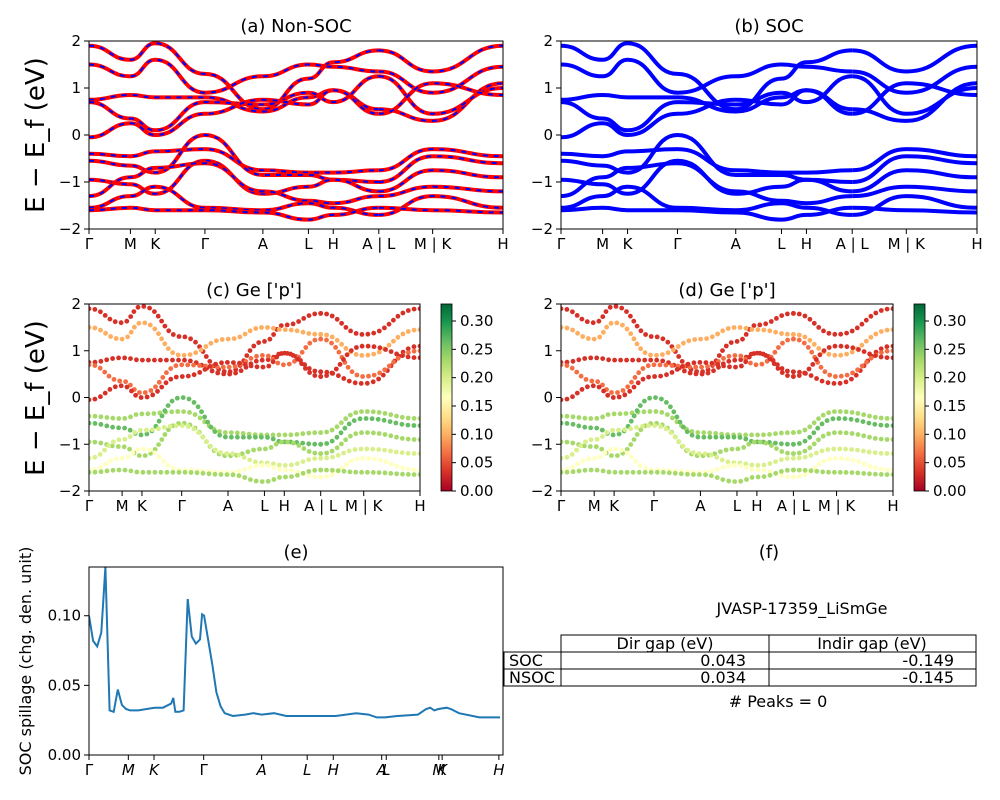  What do you see at coordinates (442, 770) in the screenshot?
I see `x-tick-label: K` at bounding box center [442, 770].